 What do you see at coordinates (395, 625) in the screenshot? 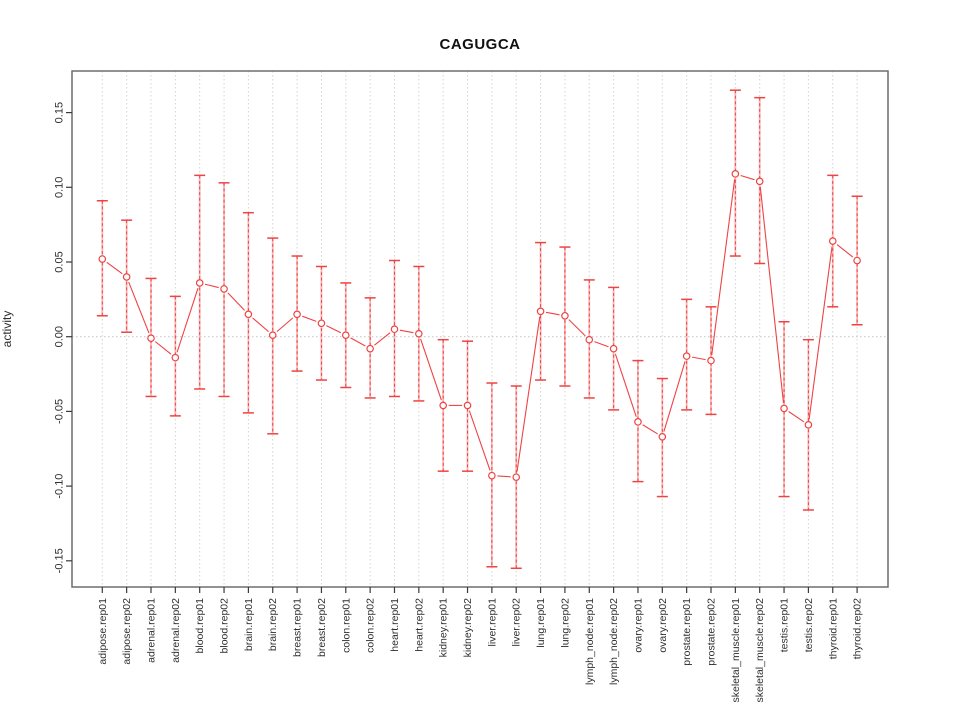
I see `x-tick-label: heart.rep01` at bounding box center [395, 625].